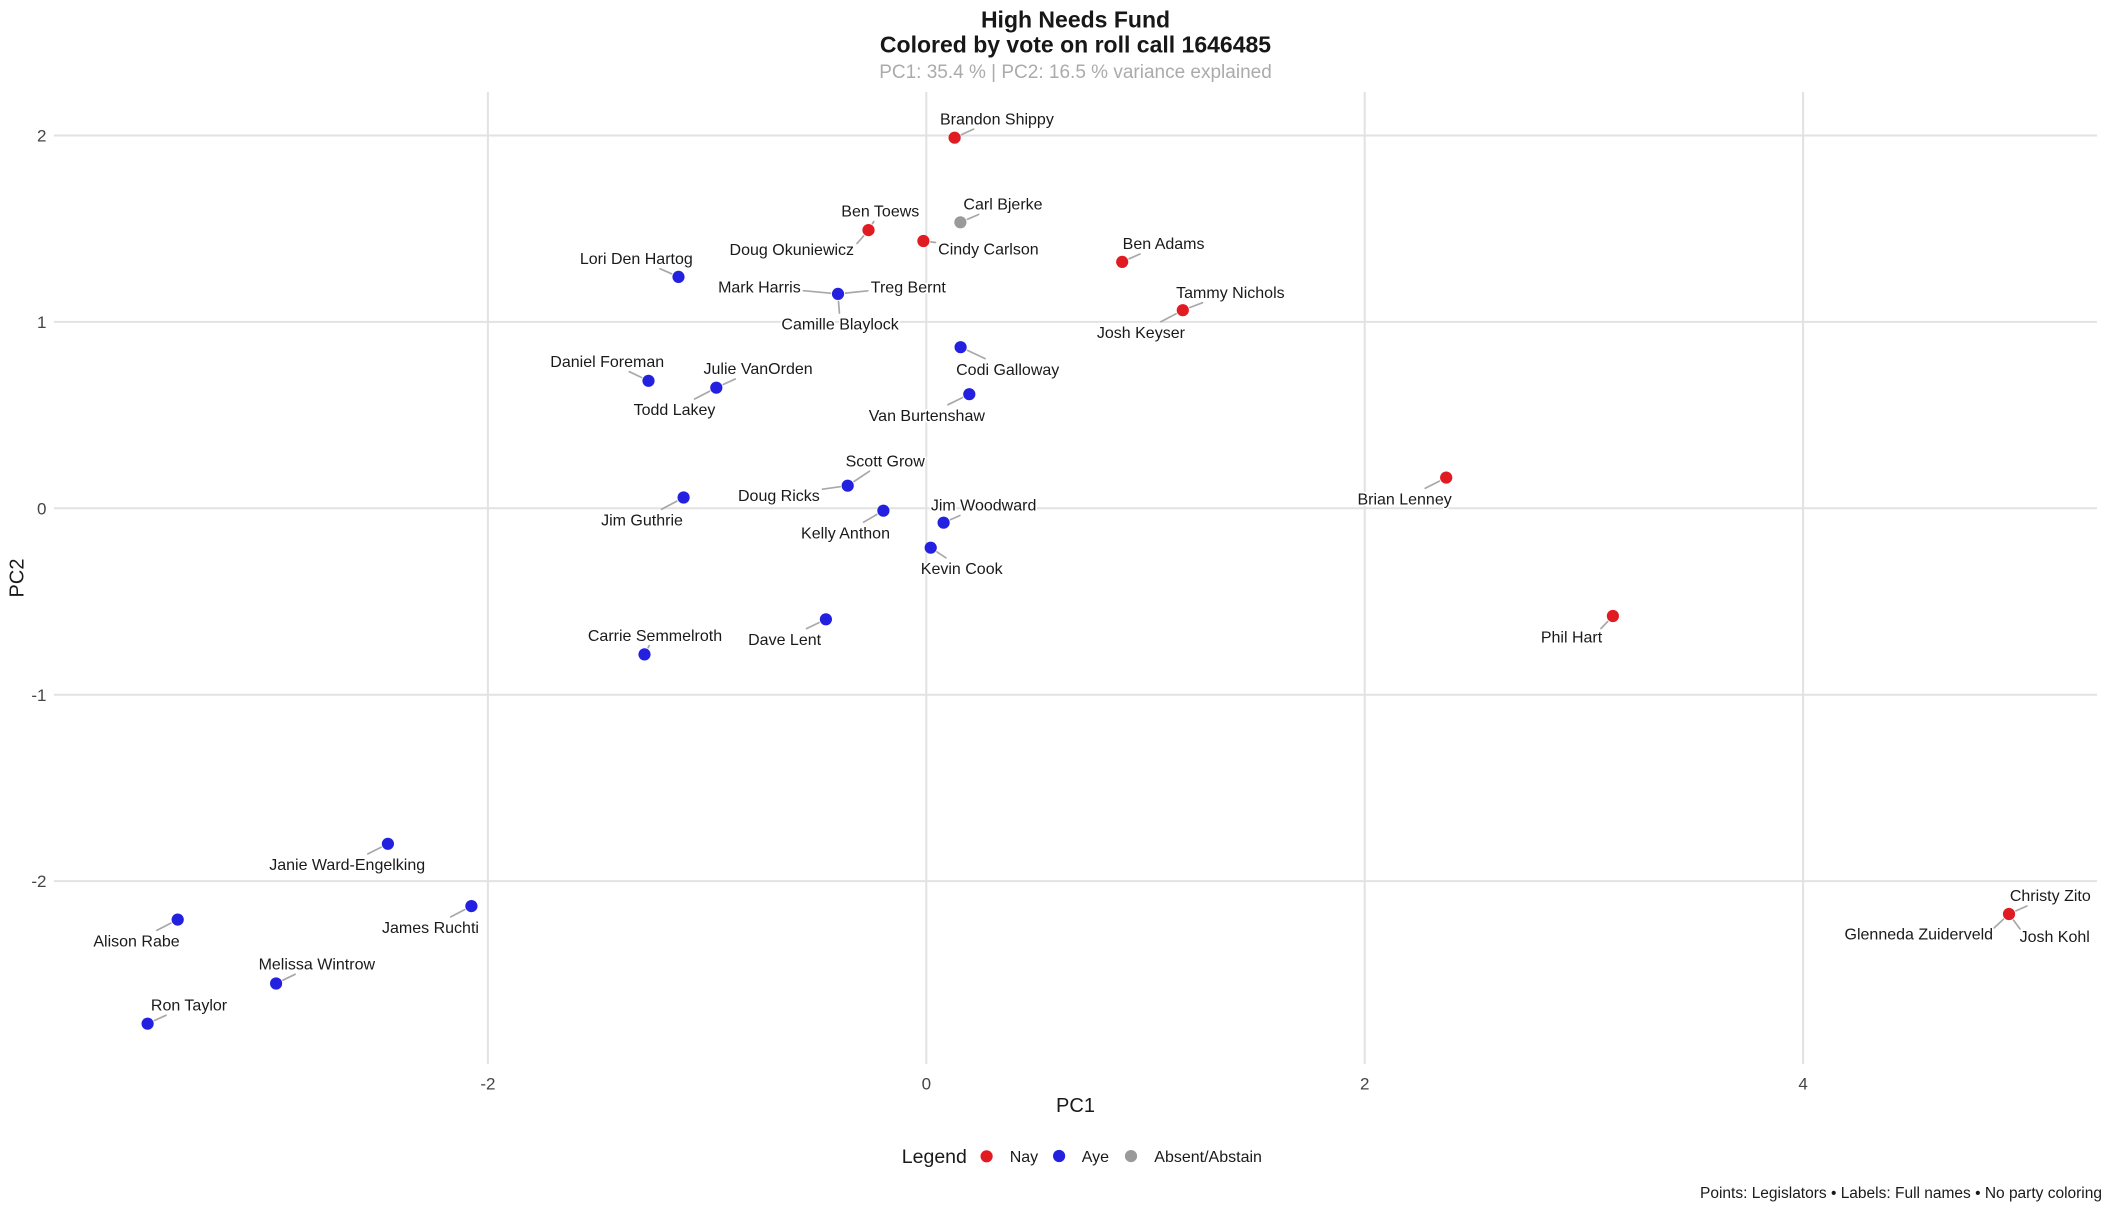  What do you see at coordinates (136, 942) in the screenshot?
I see `svg-text: Alison Rabe` at bounding box center [136, 942].